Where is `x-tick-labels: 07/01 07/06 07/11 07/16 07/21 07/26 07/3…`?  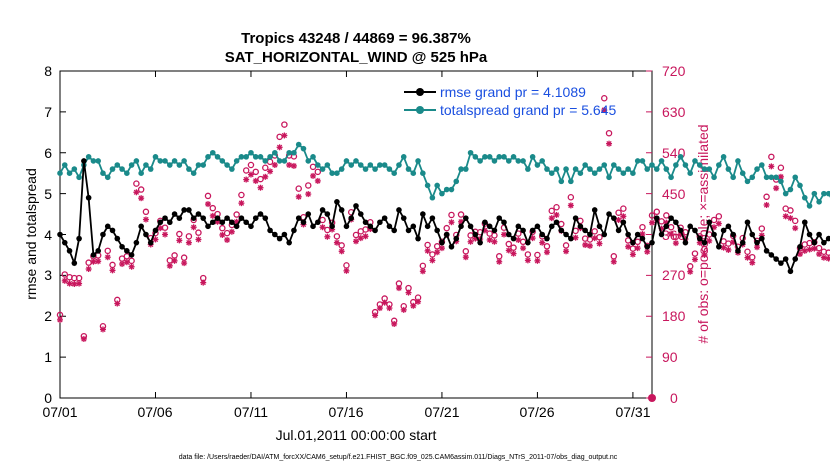
x-tick-labels: 07/01 07/06 07/11 07/16 07/21 07/26 07/3… is located at coordinates (346, 412).